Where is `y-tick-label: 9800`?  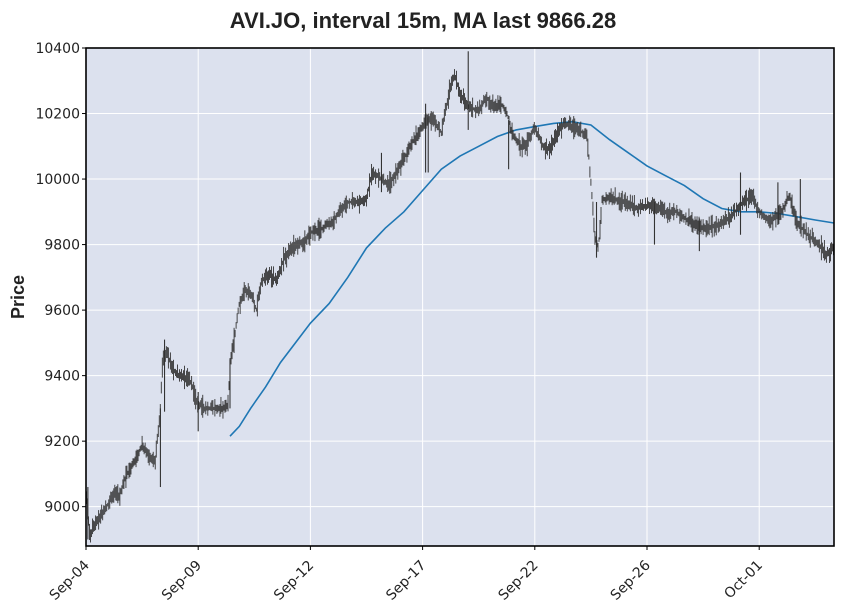
y-tick-label: 9800 is located at coordinates (62, 246).